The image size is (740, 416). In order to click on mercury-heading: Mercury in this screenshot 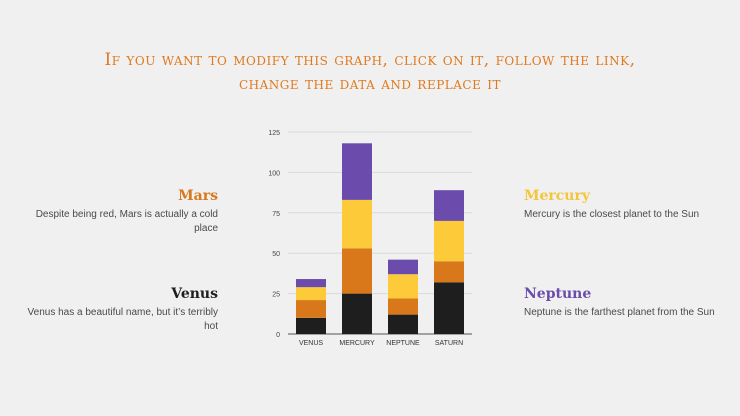, I will do `click(557, 196)`.